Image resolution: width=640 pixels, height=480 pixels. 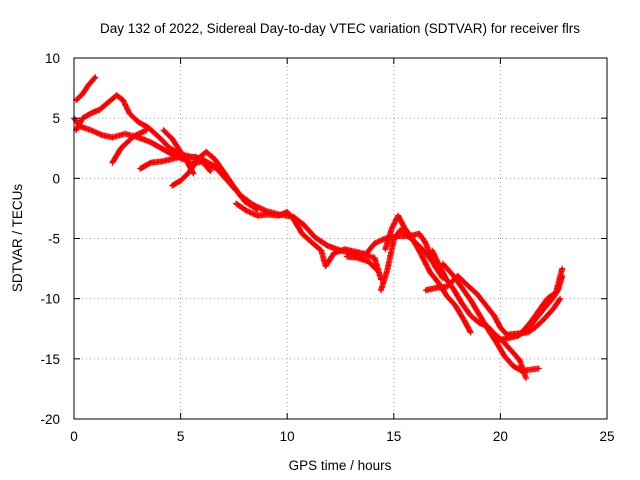 I want to click on y-tick-label: 5, so click(x=56, y=118).